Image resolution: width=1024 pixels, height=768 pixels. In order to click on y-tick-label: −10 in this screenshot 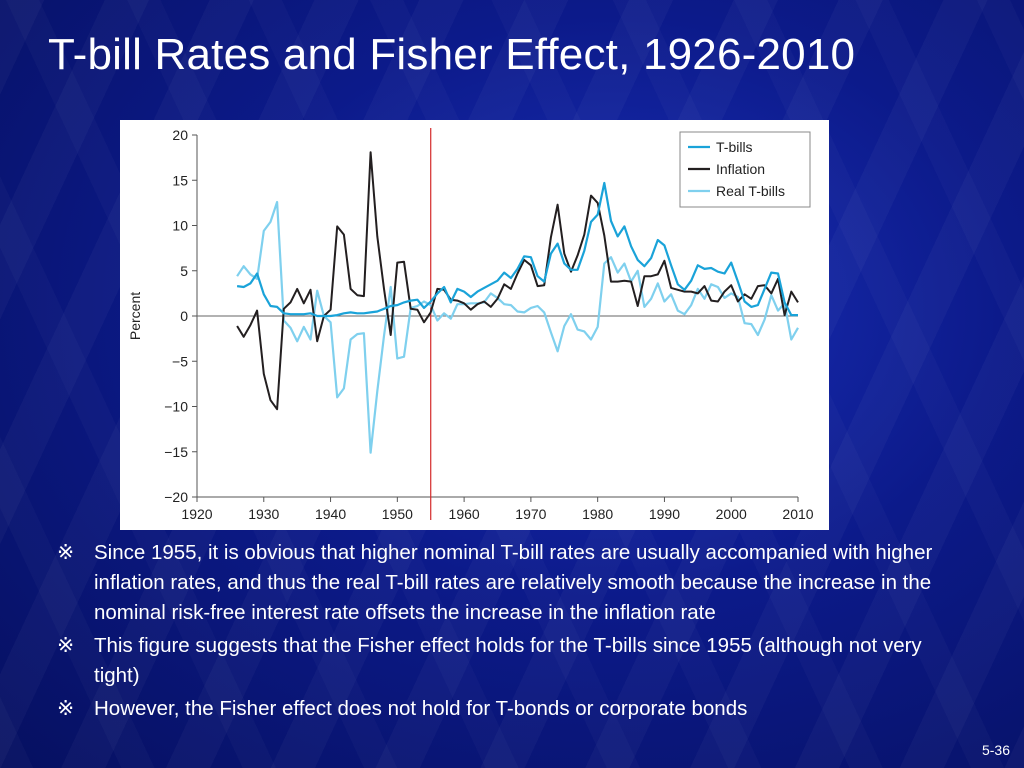, I will do `click(176, 407)`.